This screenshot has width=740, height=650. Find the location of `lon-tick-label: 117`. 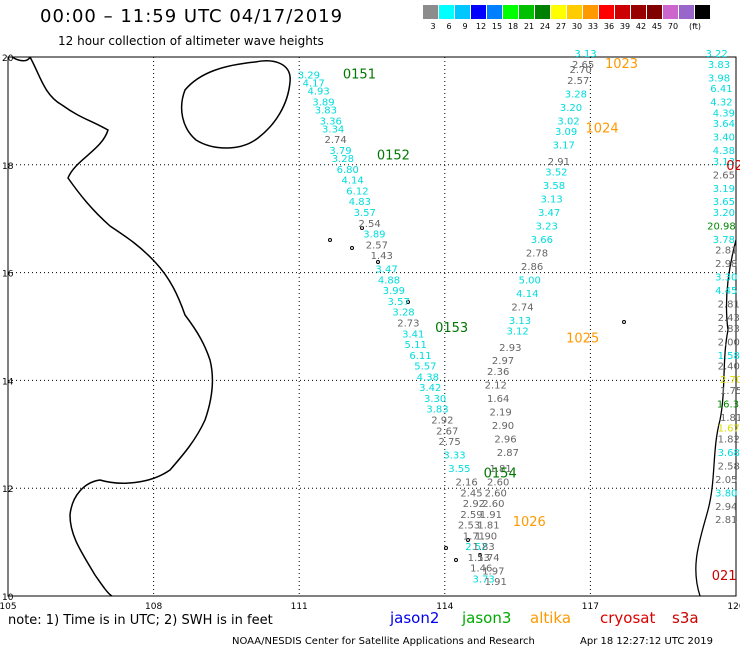

lon-tick-label: 117 is located at coordinates (590, 607).